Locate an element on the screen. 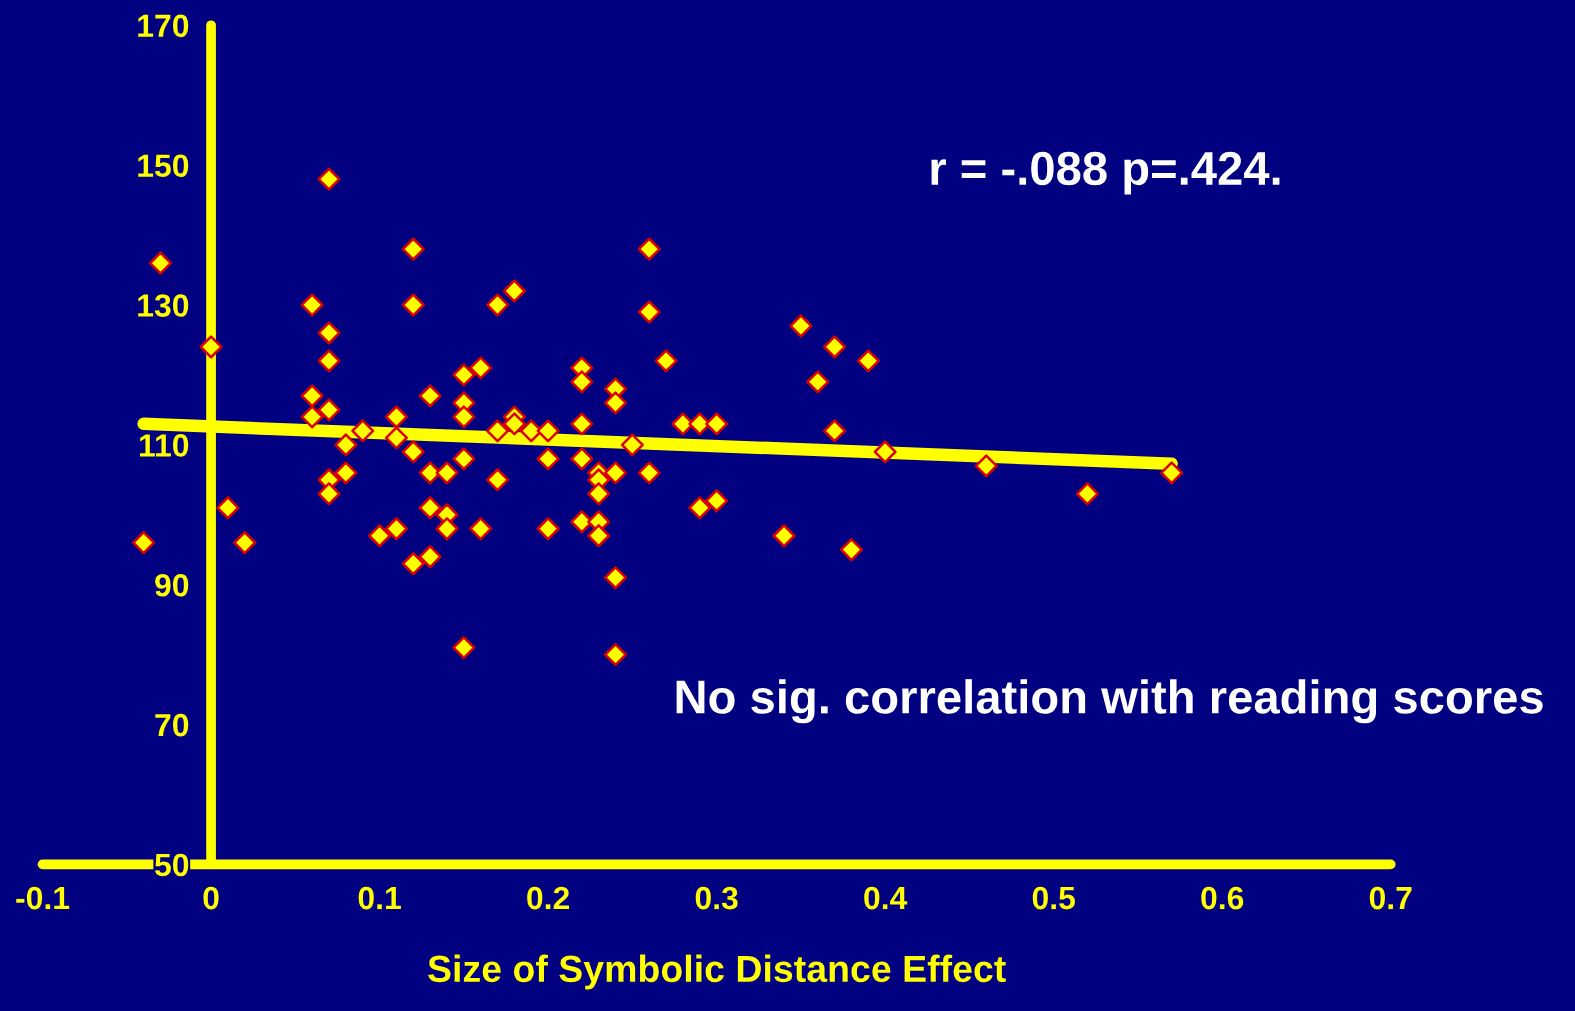  x-tick-label: 0 is located at coordinates (211, 898).